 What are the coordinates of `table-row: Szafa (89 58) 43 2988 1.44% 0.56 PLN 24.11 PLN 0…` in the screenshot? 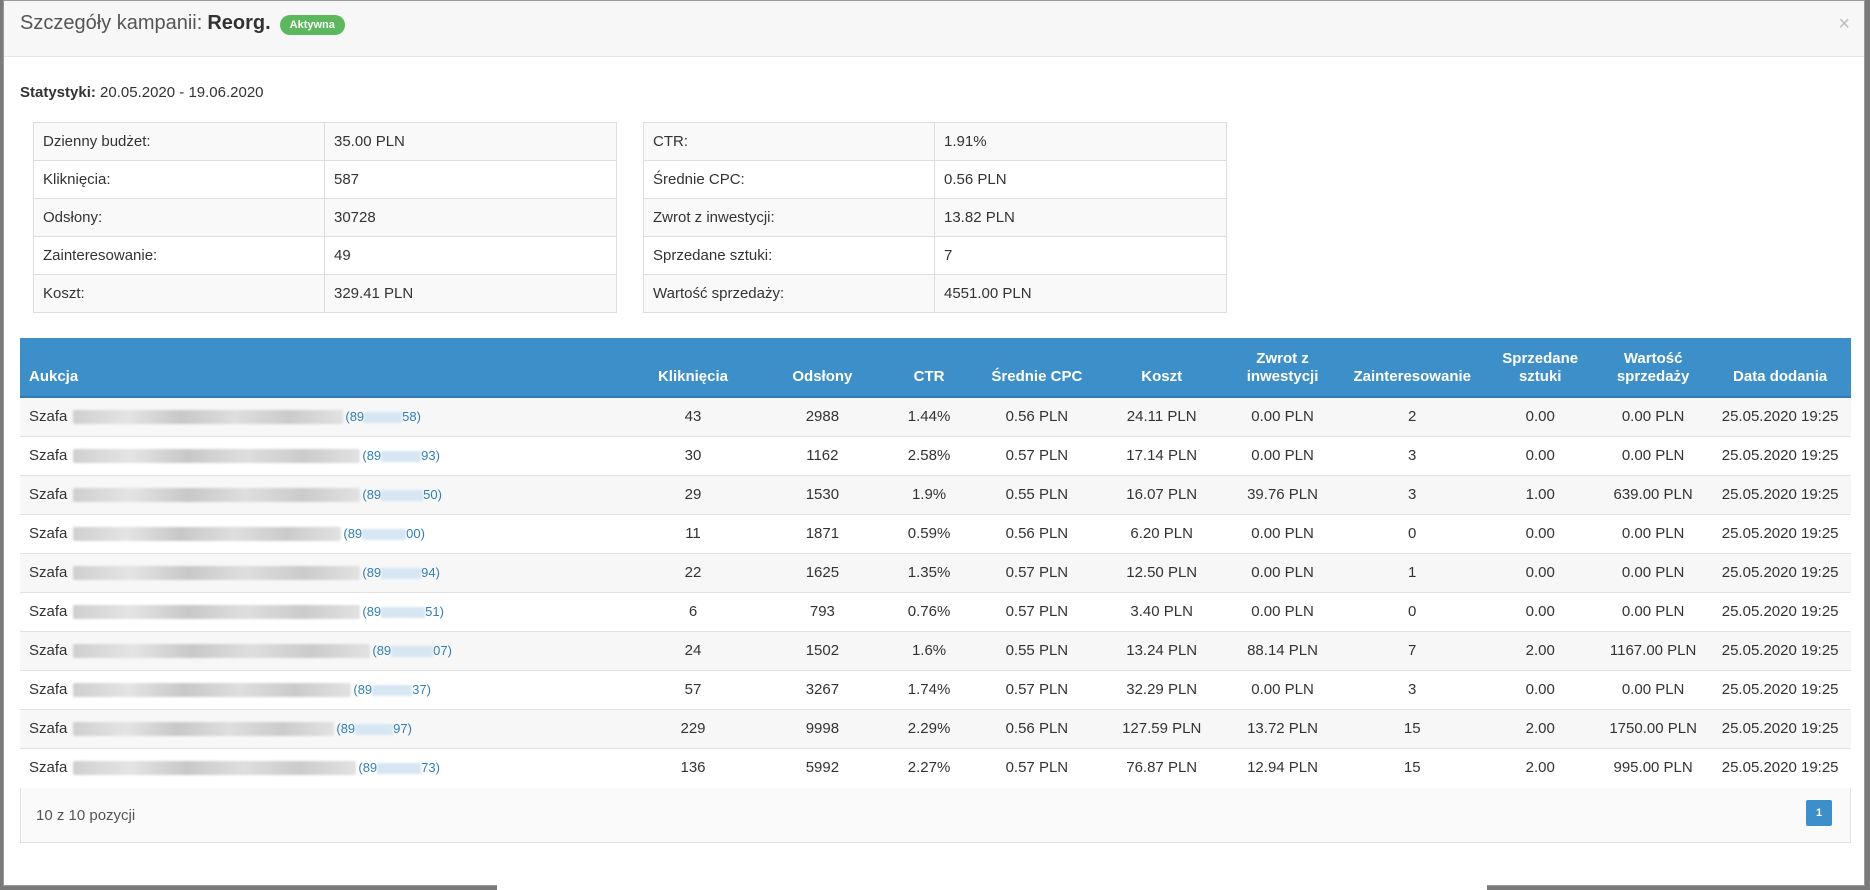 It's located at (935, 416).